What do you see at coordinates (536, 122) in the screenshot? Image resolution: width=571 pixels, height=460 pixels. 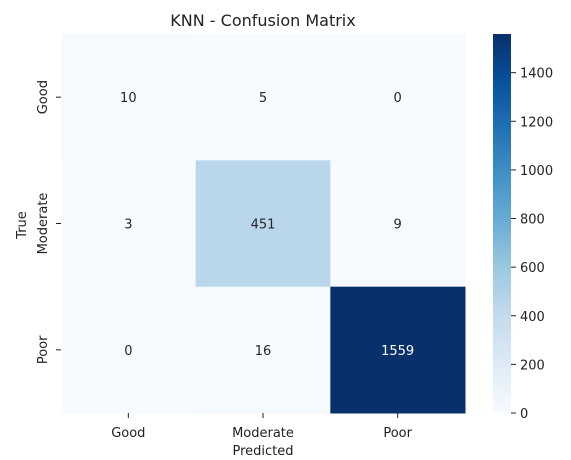 I see `colorbar-tick-label-6: 1200` at bounding box center [536, 122].